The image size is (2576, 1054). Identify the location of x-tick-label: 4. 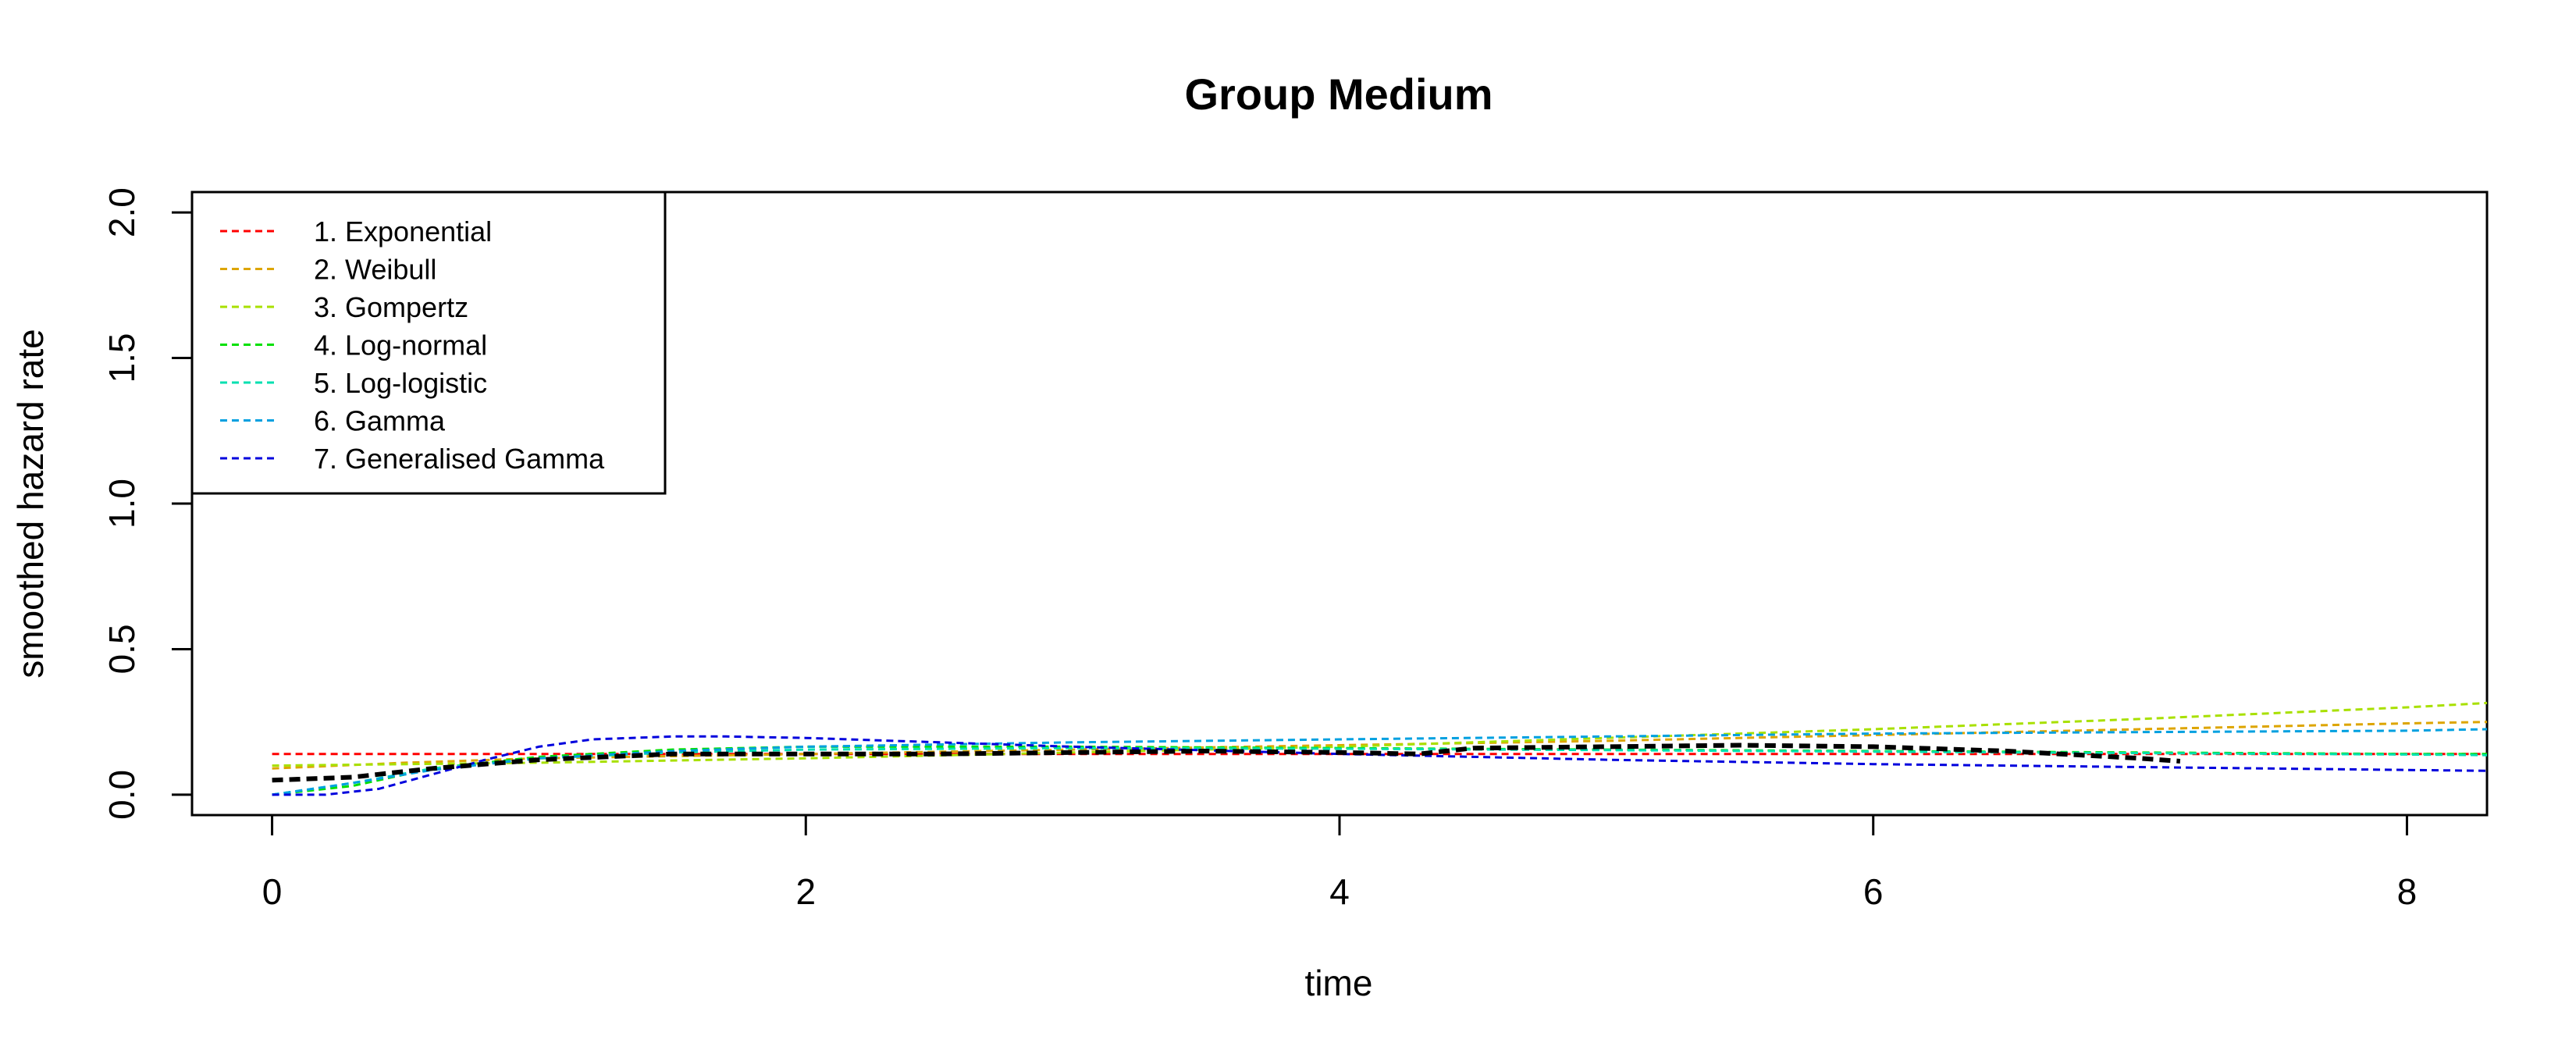
(1339, 891).